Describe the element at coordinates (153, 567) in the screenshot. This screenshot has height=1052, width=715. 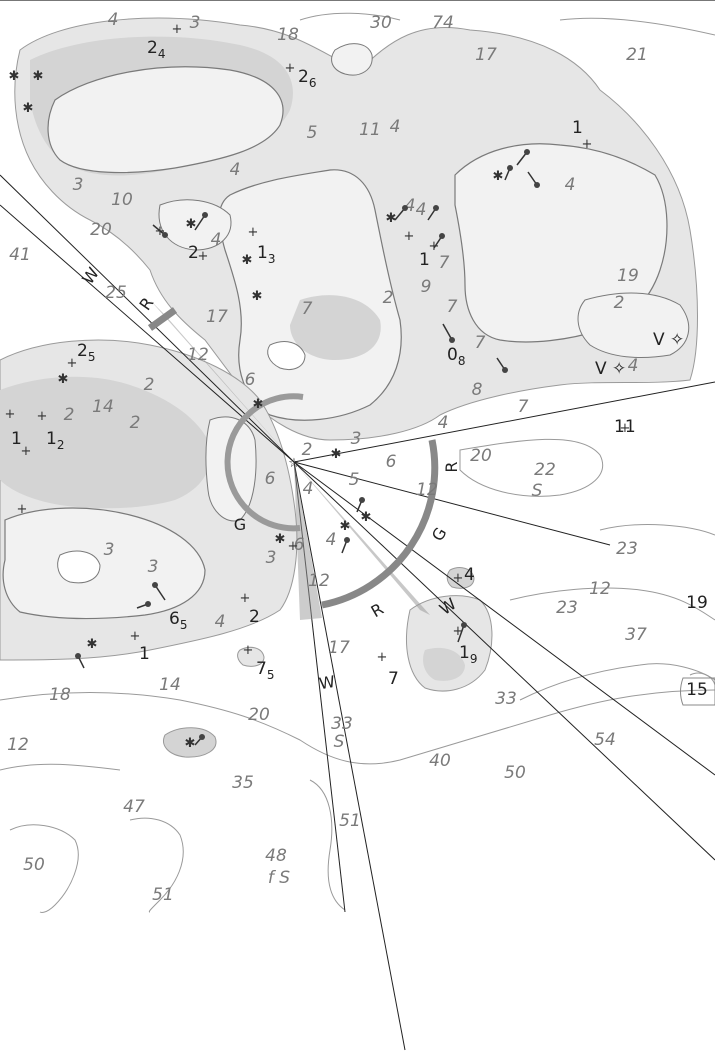
I see `sounding-s49: 3` at that location.